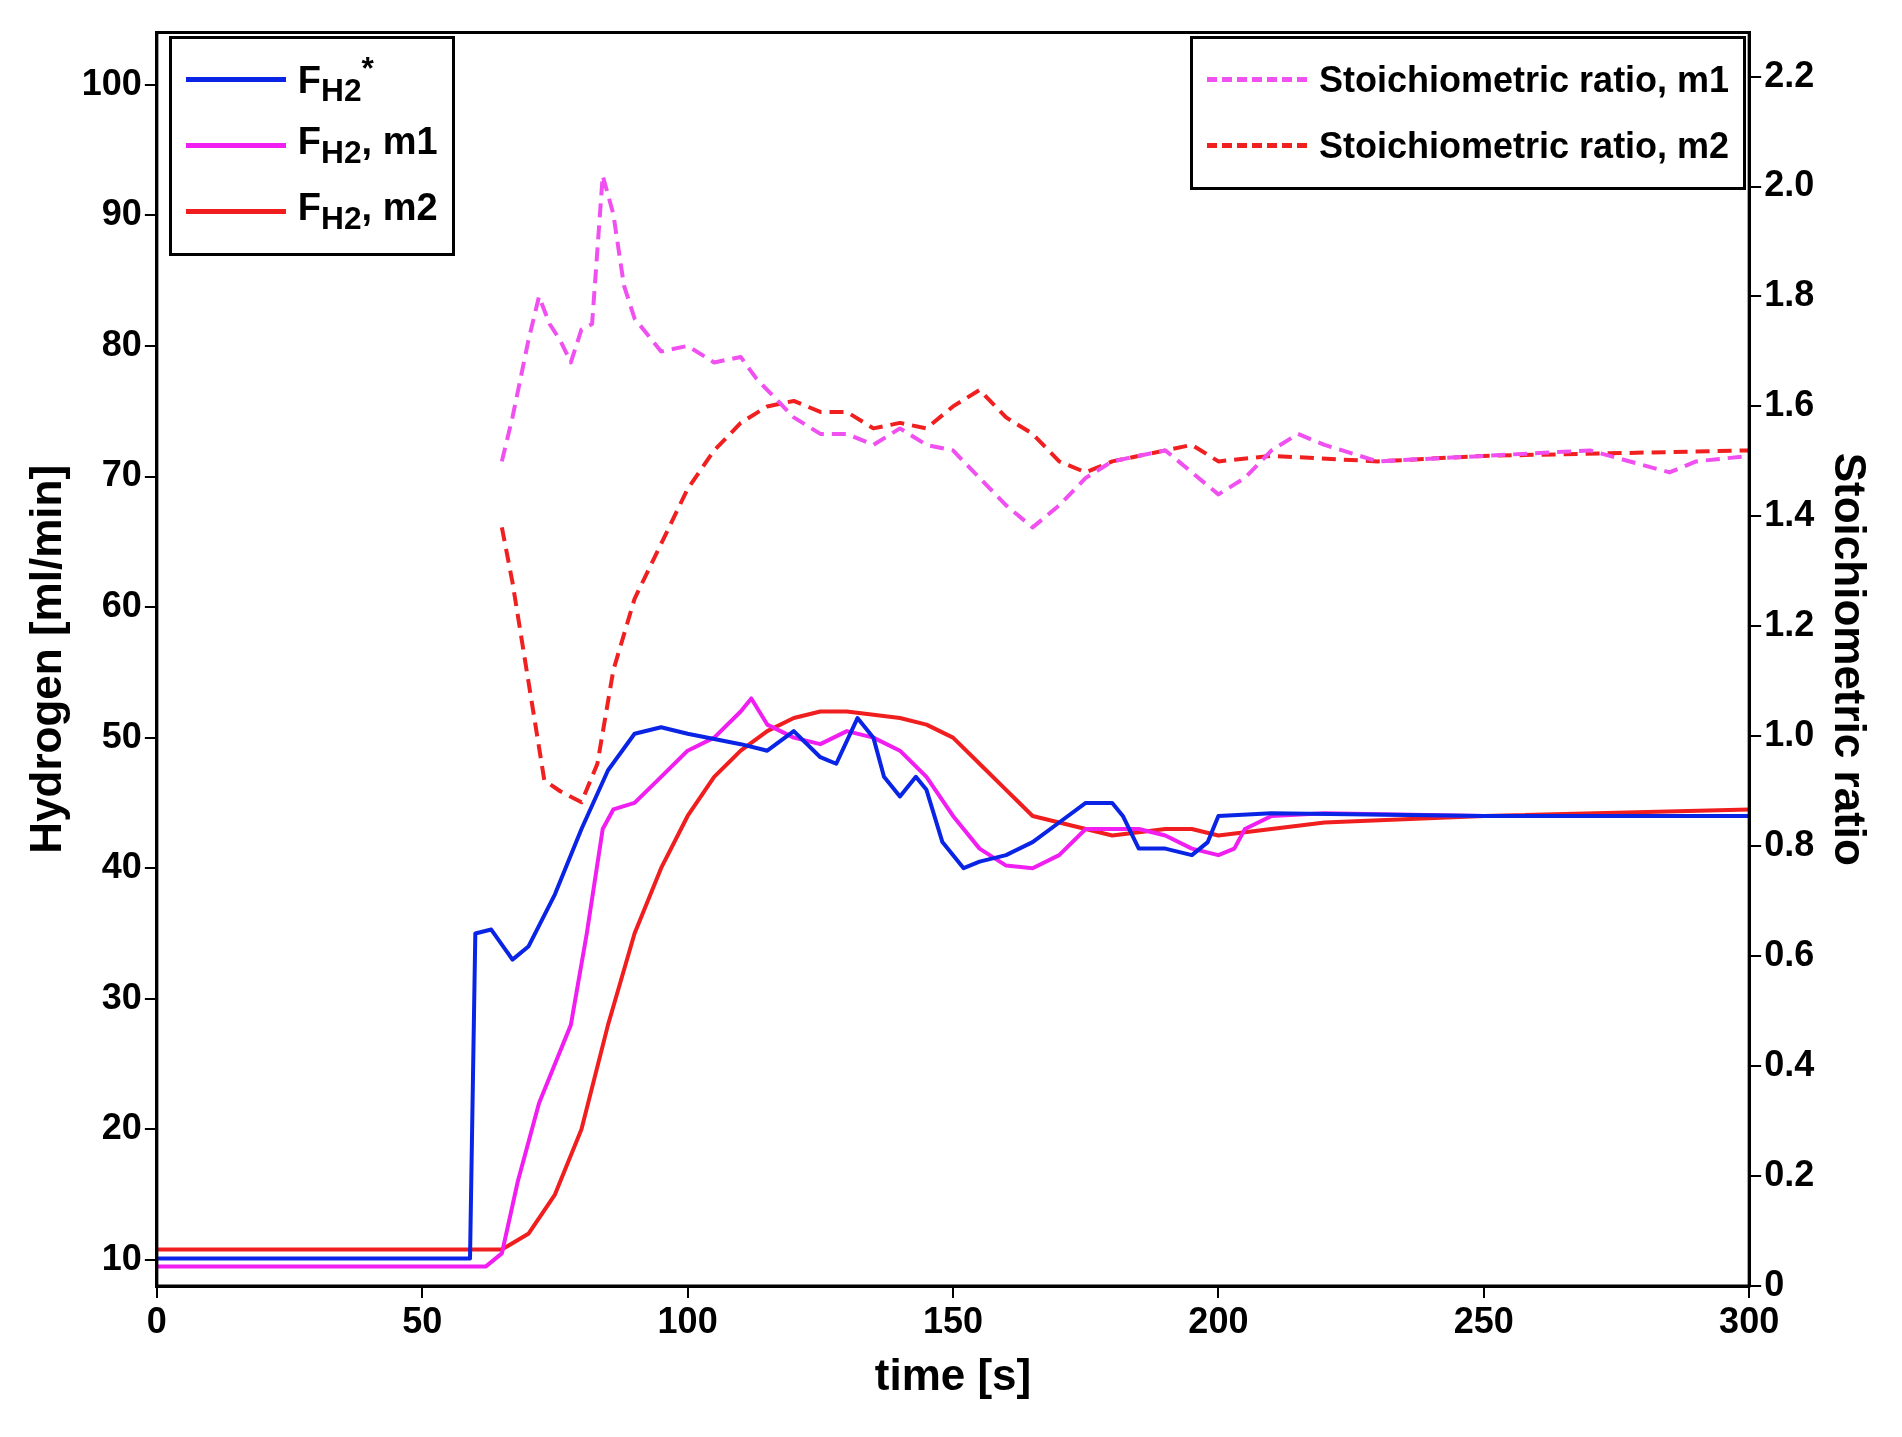  Describe the element at coordinates (121, 1127) in the screenshot. I see `y-tick-label: 20` at that location.